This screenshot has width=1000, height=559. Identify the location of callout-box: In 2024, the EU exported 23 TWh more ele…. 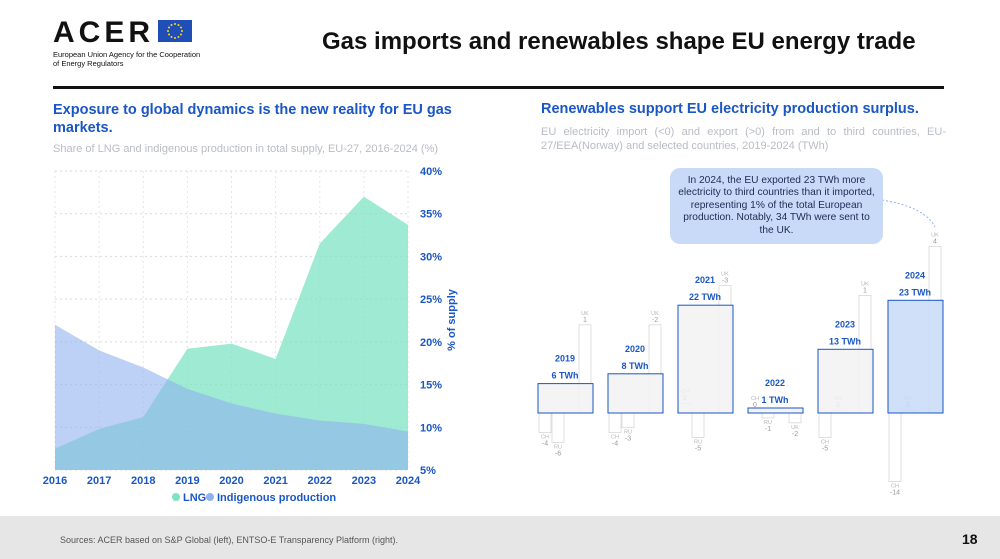
(776, 206).